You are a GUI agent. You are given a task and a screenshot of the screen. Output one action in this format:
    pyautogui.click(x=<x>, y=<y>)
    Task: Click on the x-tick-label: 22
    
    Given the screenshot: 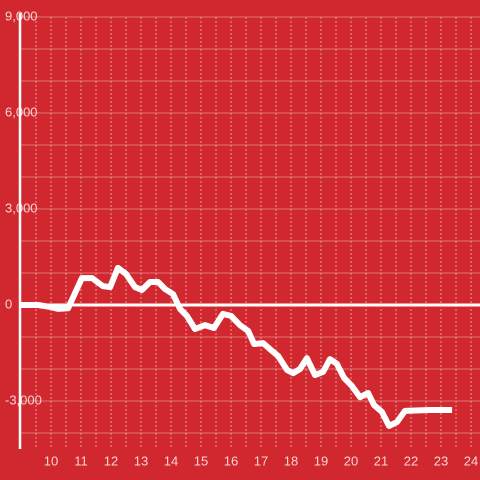 What is the action you would take?
    pyautogui.click(x=411, y=460)
    